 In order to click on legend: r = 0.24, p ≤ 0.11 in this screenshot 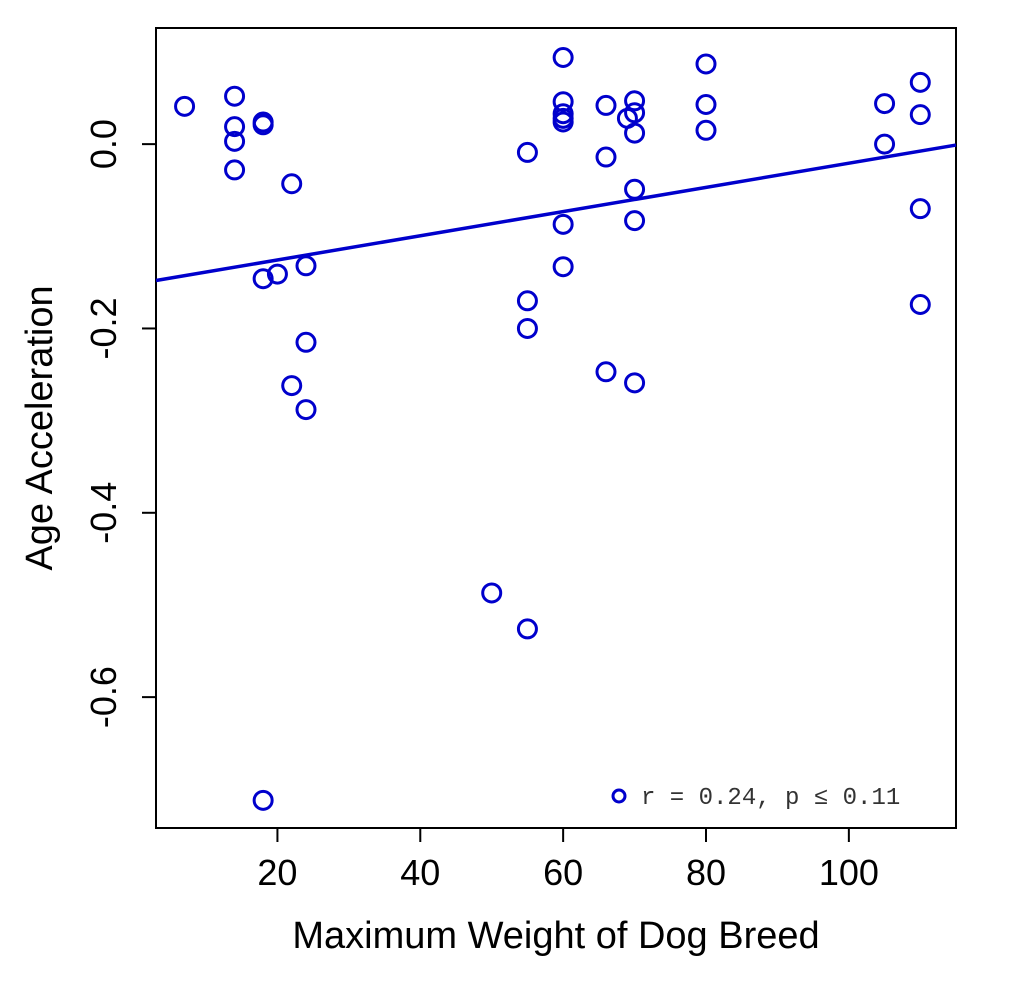, I will do `click(755, 798)`.